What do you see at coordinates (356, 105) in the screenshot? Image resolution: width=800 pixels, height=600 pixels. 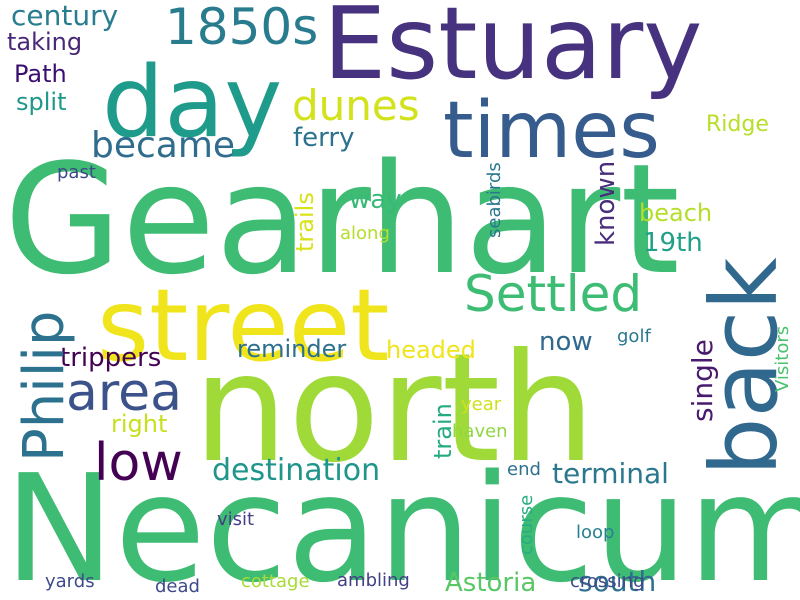 I see `word-dunes: dunes` at bounding box center [356, 105].